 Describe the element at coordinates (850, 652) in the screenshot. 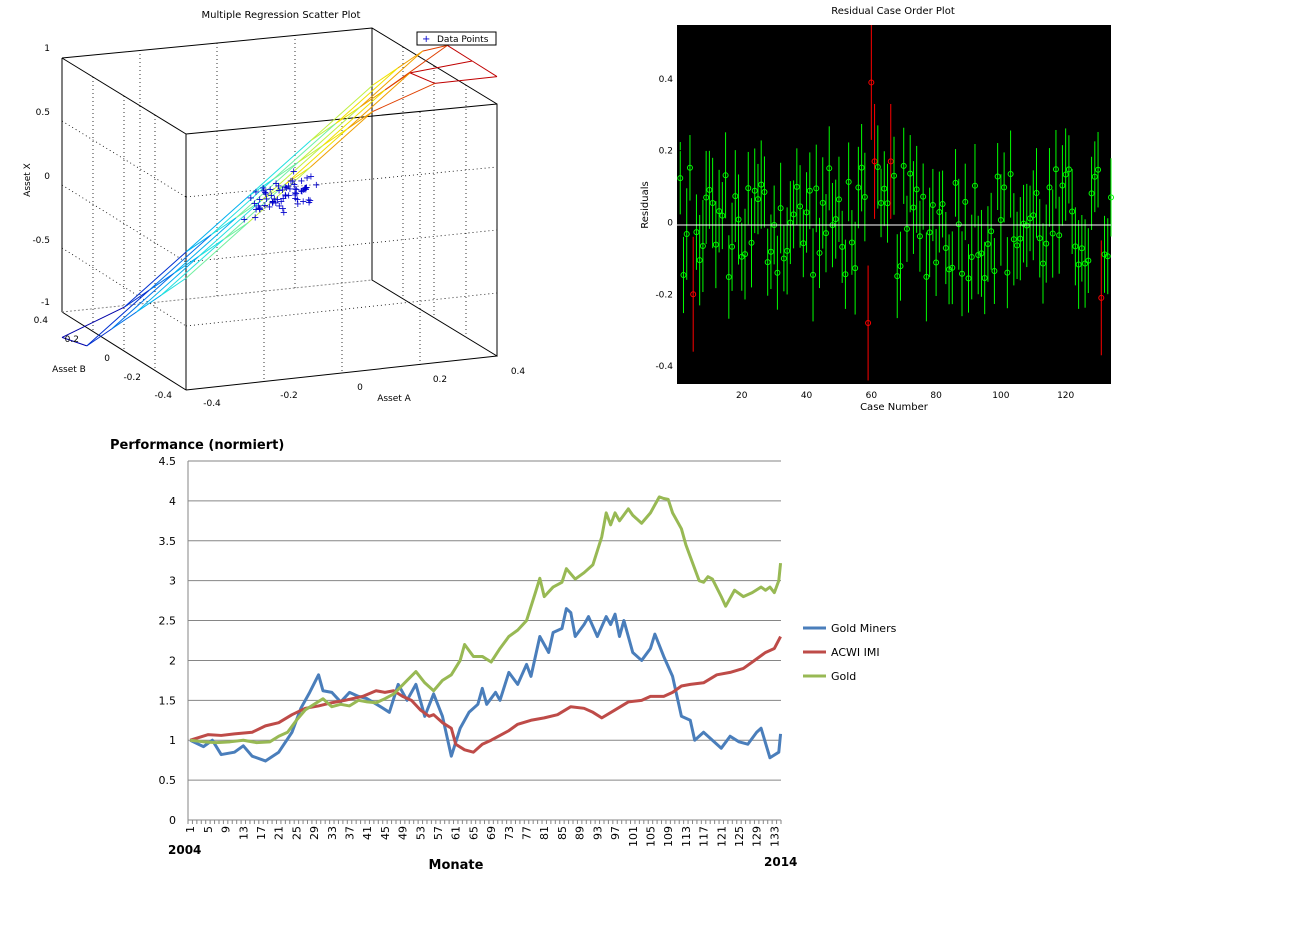

I see `legend: Gold Miners ACWI IMI Gold` at that location.